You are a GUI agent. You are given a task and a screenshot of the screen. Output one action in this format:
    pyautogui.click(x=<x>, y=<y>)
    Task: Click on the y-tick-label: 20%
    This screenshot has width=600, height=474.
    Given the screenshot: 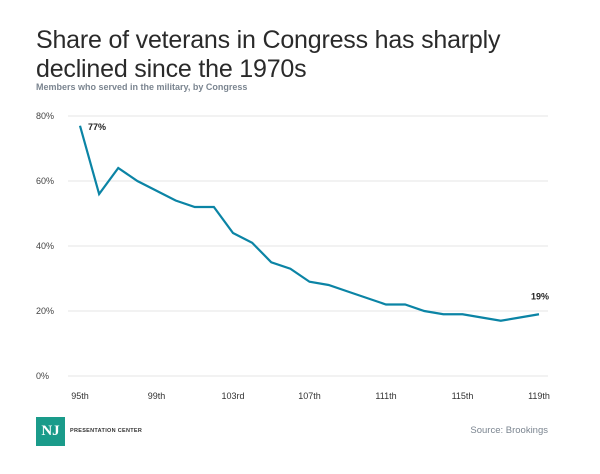 What is the action you would take?
    pyautogui.click(x=45, y=311)
    